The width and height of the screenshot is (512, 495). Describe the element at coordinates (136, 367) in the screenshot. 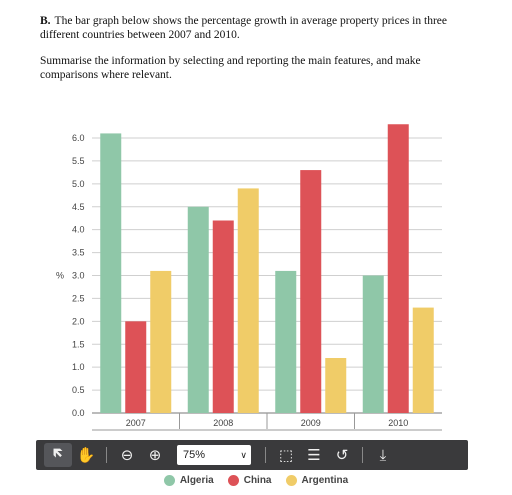

I see `bar-china-2007` at that location.